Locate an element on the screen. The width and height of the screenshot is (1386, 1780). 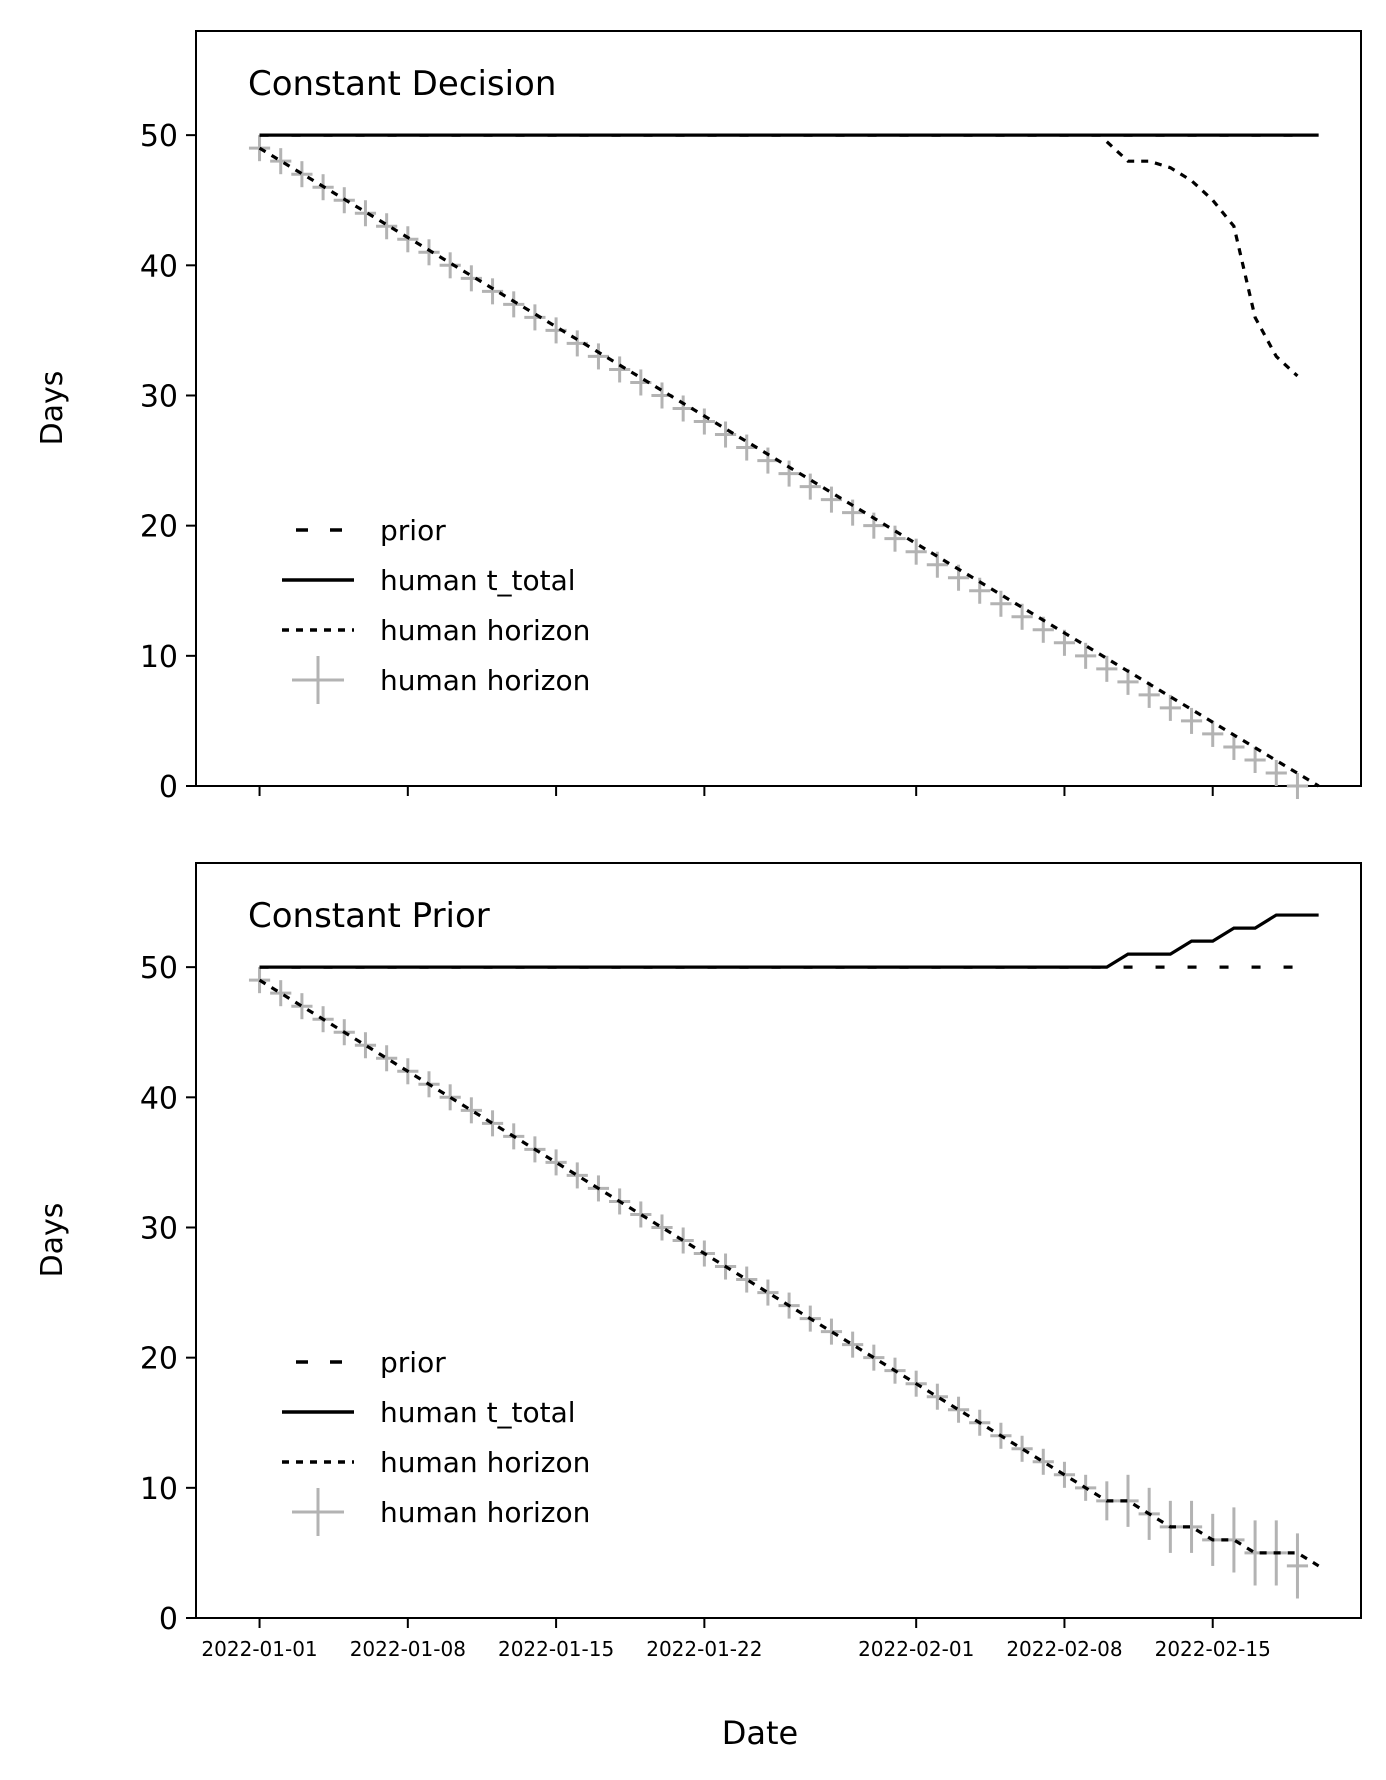
series-line-human-t-total is located at coordinates (789, 941).